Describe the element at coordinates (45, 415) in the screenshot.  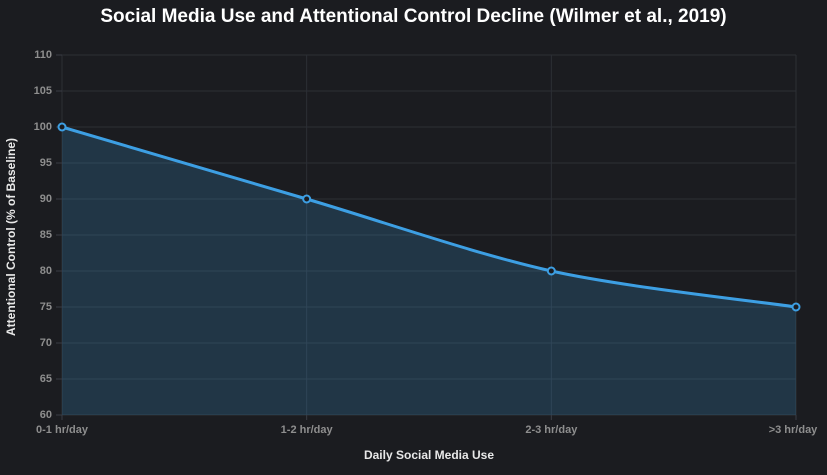
I see `y-tick-label: 60` at that location.